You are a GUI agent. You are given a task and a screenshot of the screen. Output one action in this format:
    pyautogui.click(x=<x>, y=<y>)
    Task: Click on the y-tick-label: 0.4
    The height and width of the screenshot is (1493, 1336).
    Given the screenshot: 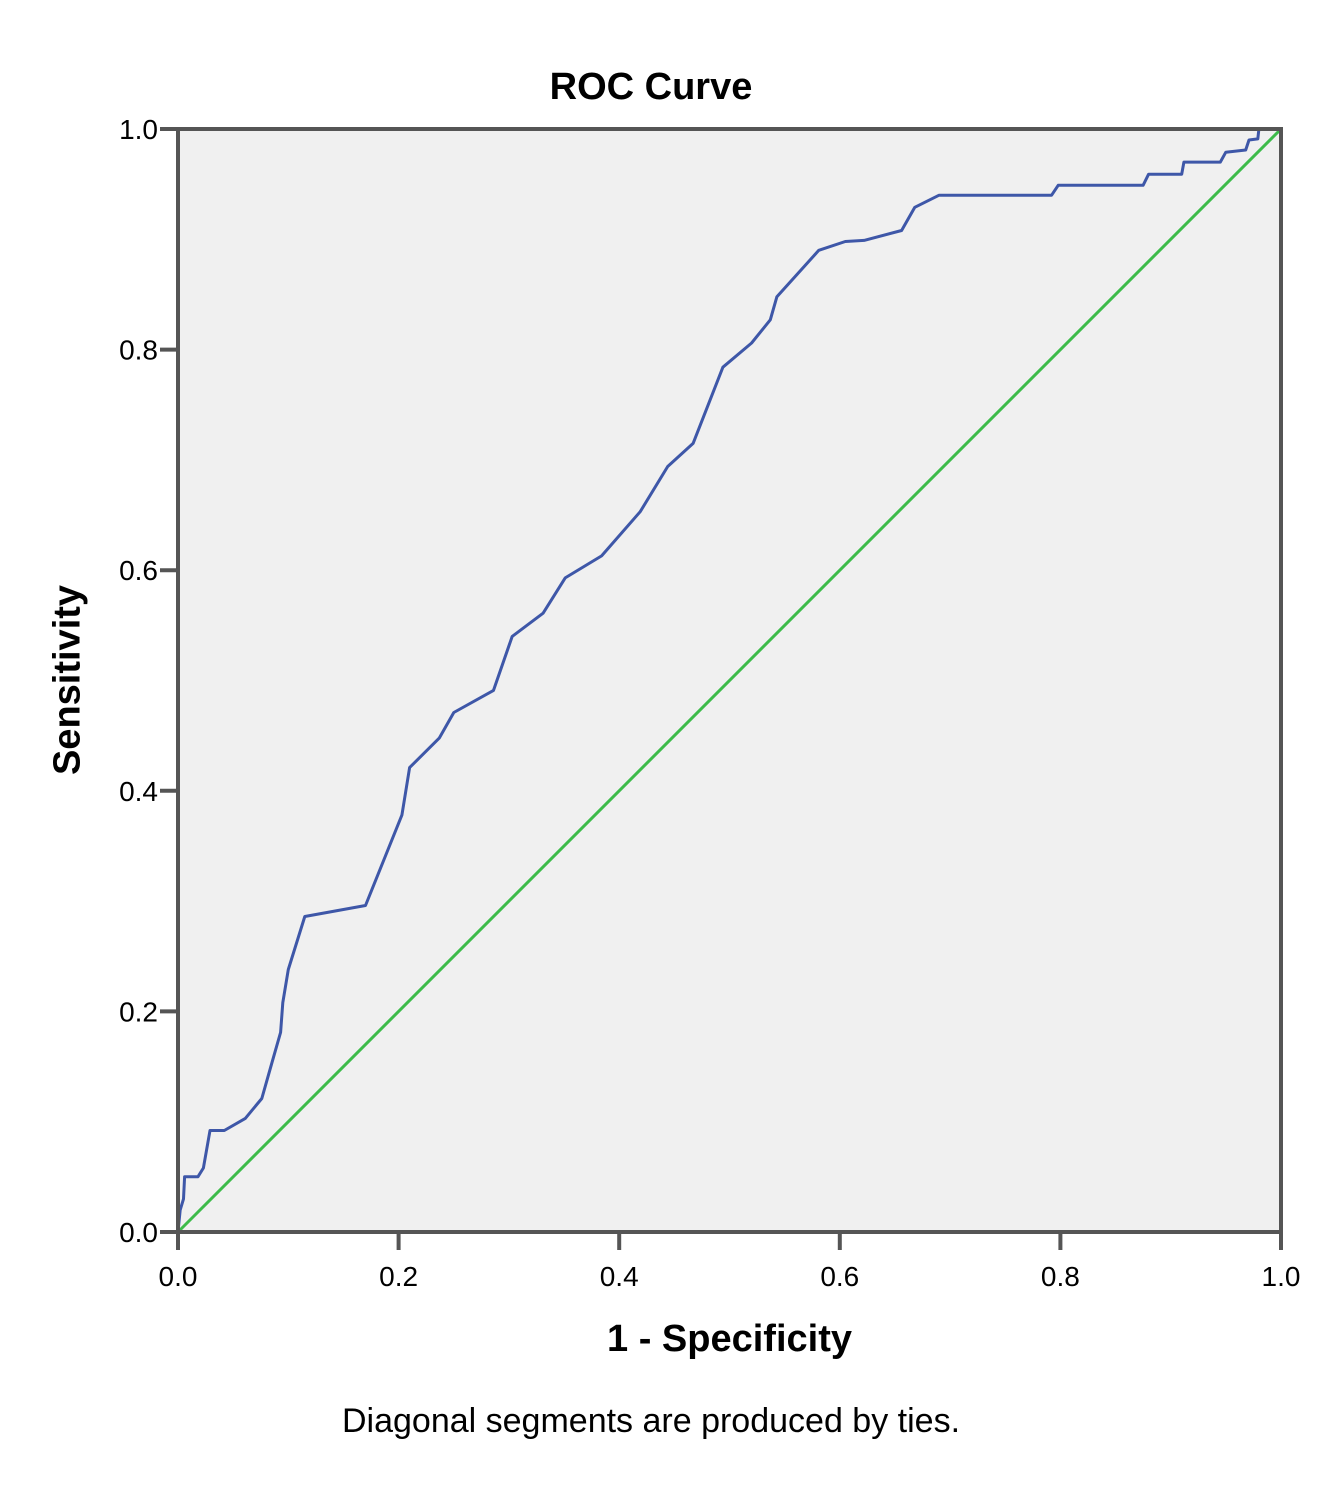 What is the action you would take?
    pyautogui.click(x=138, y=791)
    